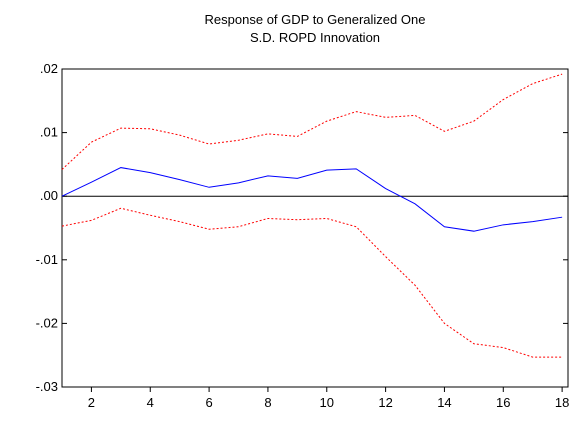  What do you see at coordinates (47, 259) in the screenshot?
I see `y-tick-label: -.01` at bounding box center [47, 259].